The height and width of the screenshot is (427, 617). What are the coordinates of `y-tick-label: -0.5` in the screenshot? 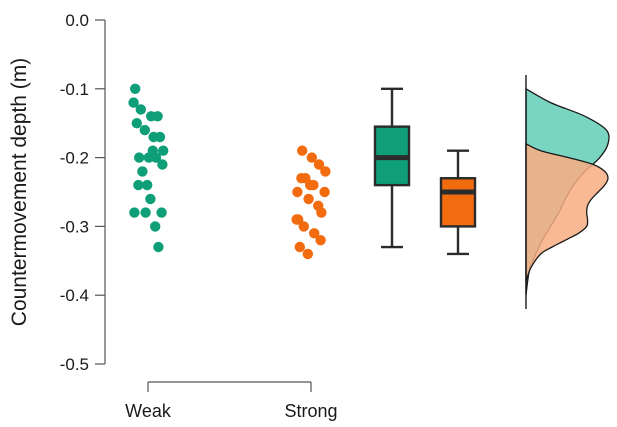 It's located at (74, 364).